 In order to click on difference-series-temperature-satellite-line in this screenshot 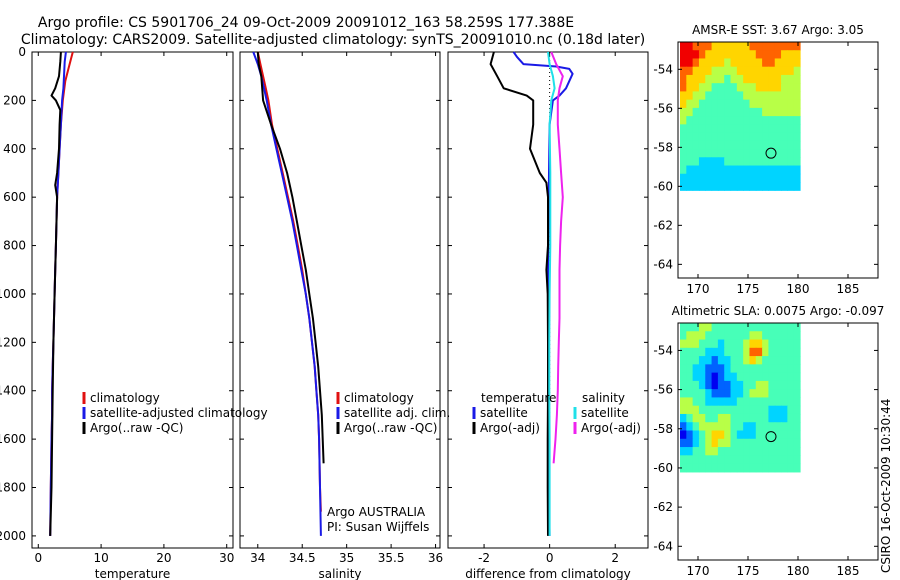, I will do `click(543, 293)`.